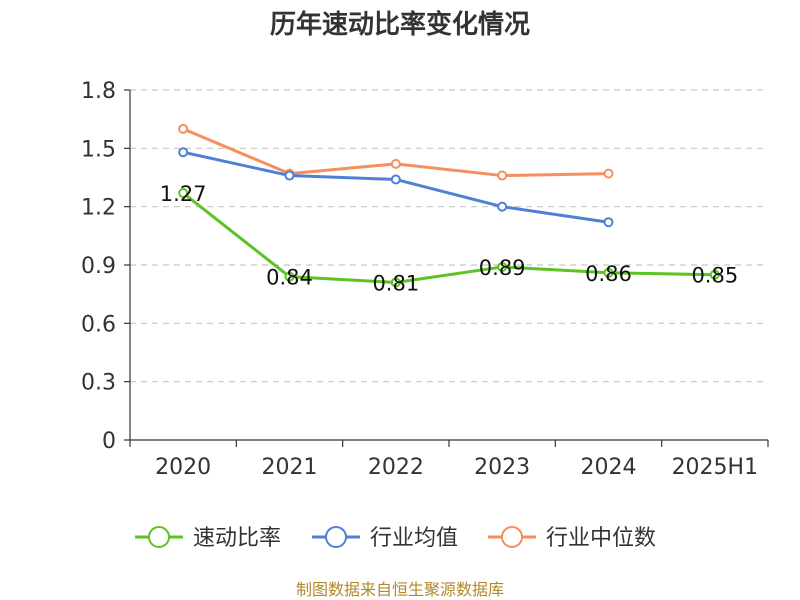 The height and width of the screenshot is (600, 800). Describe the element at coordinates (290, 467) in the screenshot. I see `x-tick-label: 2021` at that location.